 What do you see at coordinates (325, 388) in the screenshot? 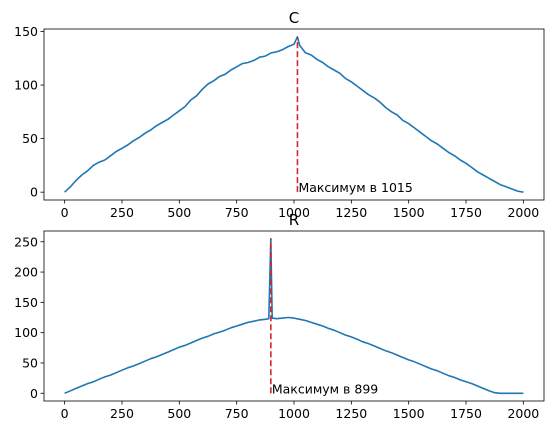
I see `max-annotation: Максимум в 899` at bounding box center [325, 388].